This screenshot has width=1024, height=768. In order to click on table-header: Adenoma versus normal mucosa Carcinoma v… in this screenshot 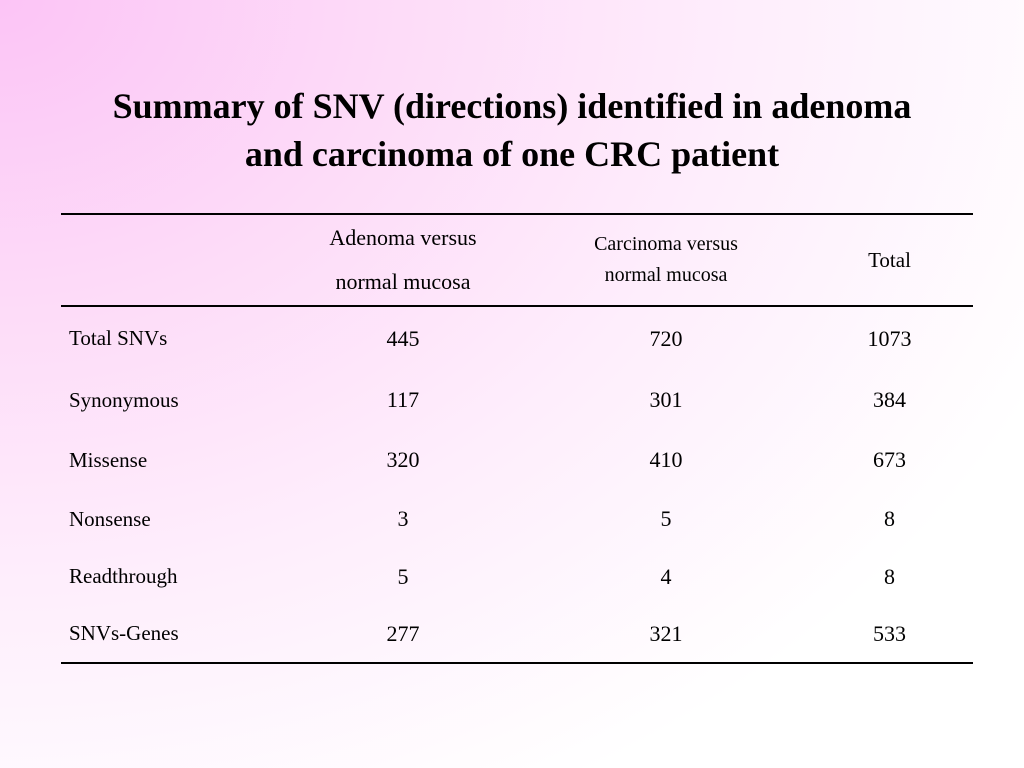, I will do `click(517, 260)`.